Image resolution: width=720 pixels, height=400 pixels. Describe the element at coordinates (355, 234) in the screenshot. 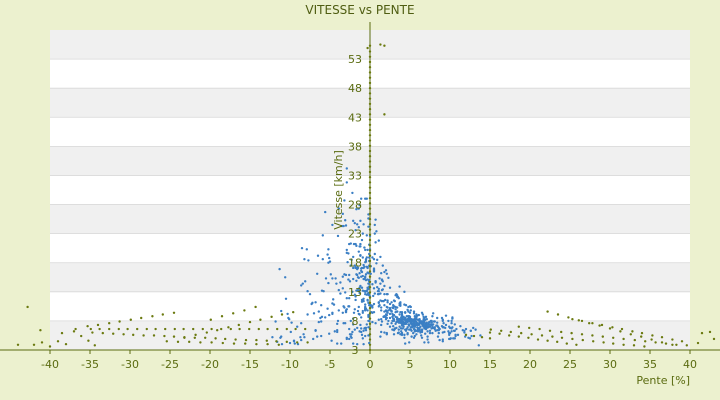

I see `y-tick-label: 23` at that location.